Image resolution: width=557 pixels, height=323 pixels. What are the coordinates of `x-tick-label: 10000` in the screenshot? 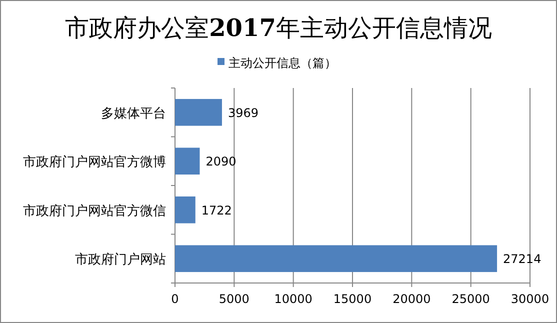 It's located at (293, 299).